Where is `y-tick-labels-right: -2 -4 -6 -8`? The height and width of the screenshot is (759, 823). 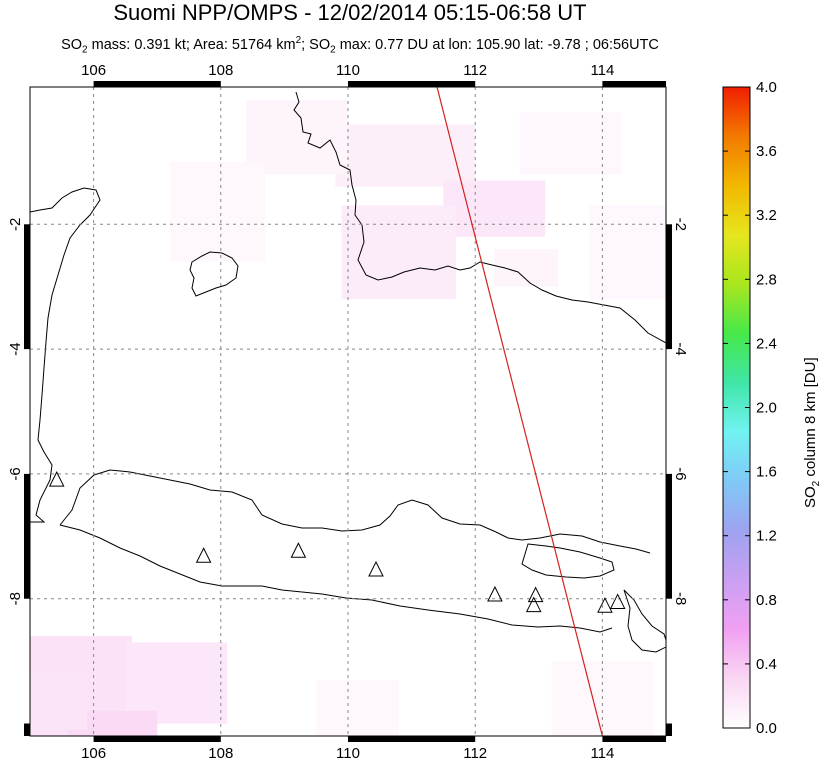 y-tick-labels-right: -2 -4 -6 -8 is located at coordinates (680, 412).